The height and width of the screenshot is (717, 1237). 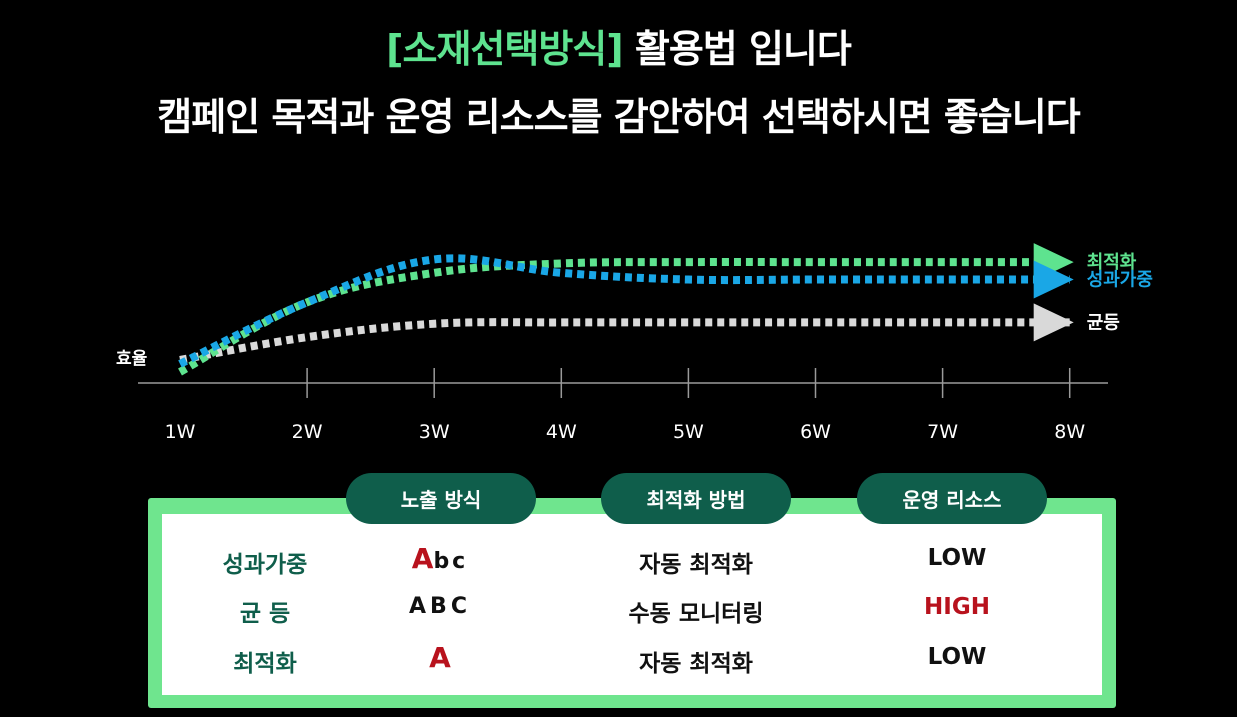 I want to click on row-method-optimized: 자동 최적화, so click(x=696, y=664).